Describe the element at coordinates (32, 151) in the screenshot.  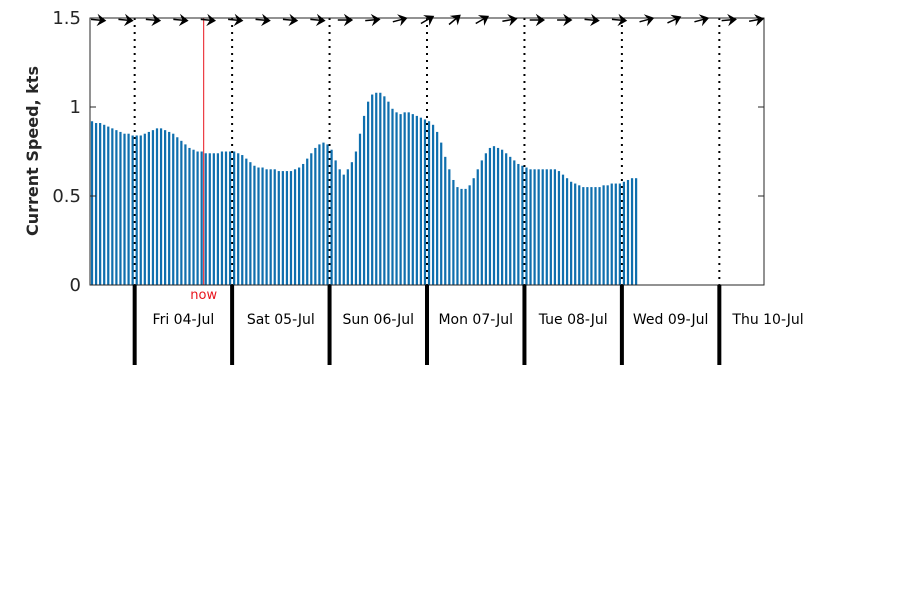
I see `y-axis-label: Current Speed, kts` at that location.